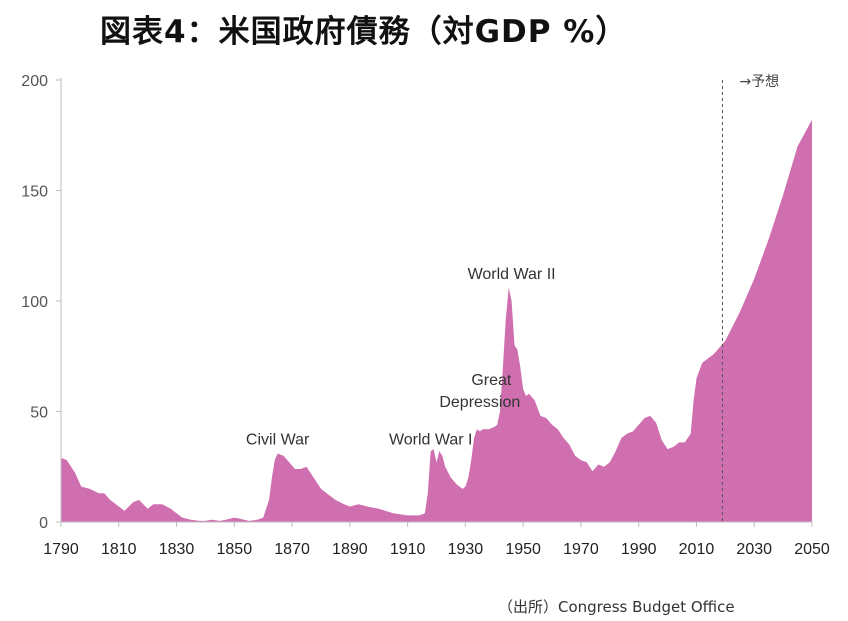 Image resolution: width=848 pixels, height=621 pixels. I want to click on x-tick-label: 1790, so click(61, 549).